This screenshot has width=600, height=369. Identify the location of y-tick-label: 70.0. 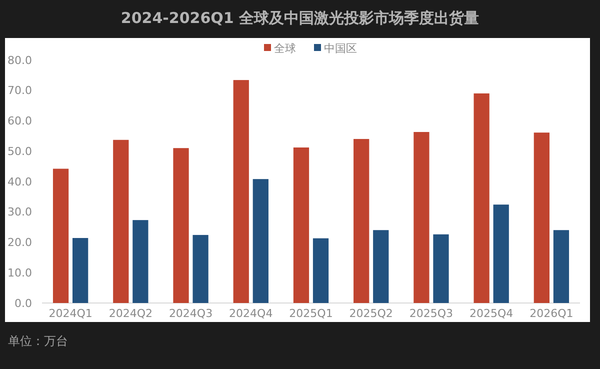
(20, 91).